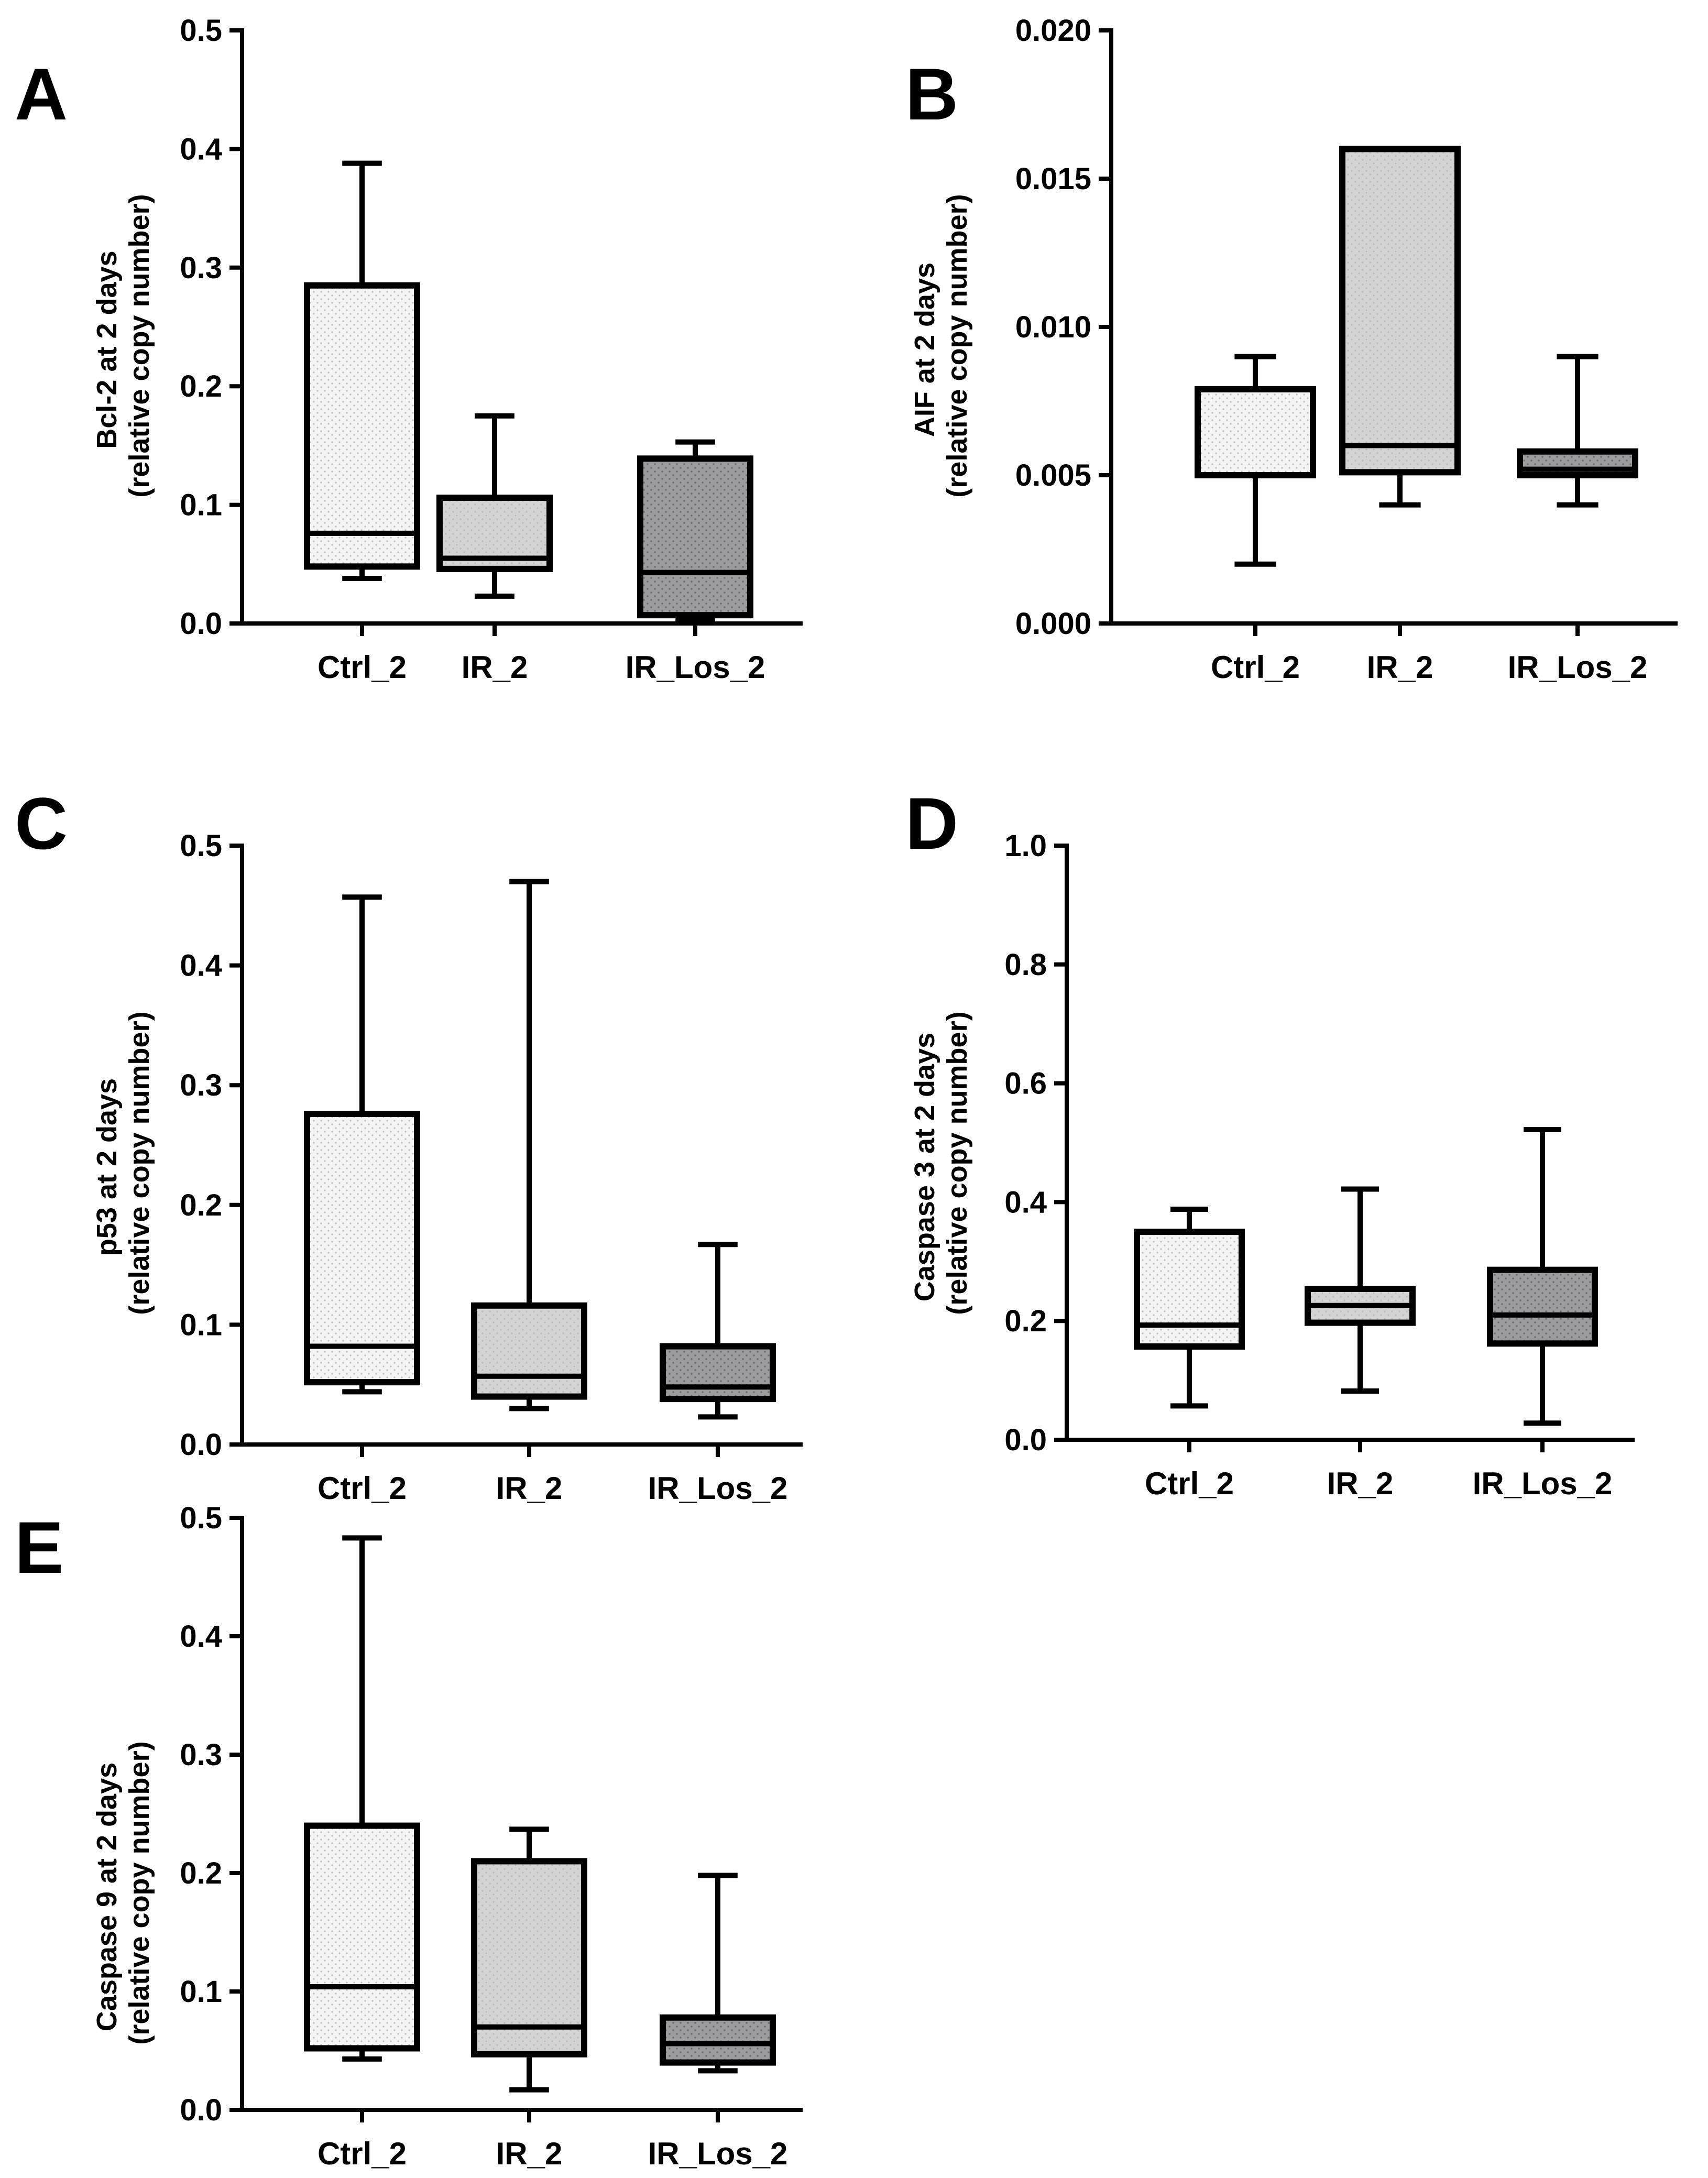  Describe the element at coordinates (1025, 1084) in the screenshot. I see `y-tick-label: 0.6` at that location.